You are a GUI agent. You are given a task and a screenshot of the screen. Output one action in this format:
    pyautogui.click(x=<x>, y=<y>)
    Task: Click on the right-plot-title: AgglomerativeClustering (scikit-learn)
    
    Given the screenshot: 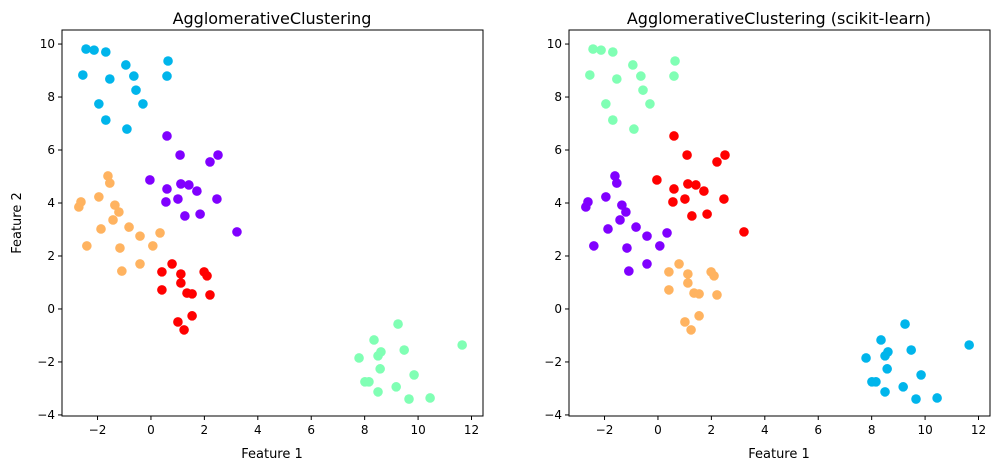 What is the action you would take?
    pyautogui.click(x=779, y=18)
    